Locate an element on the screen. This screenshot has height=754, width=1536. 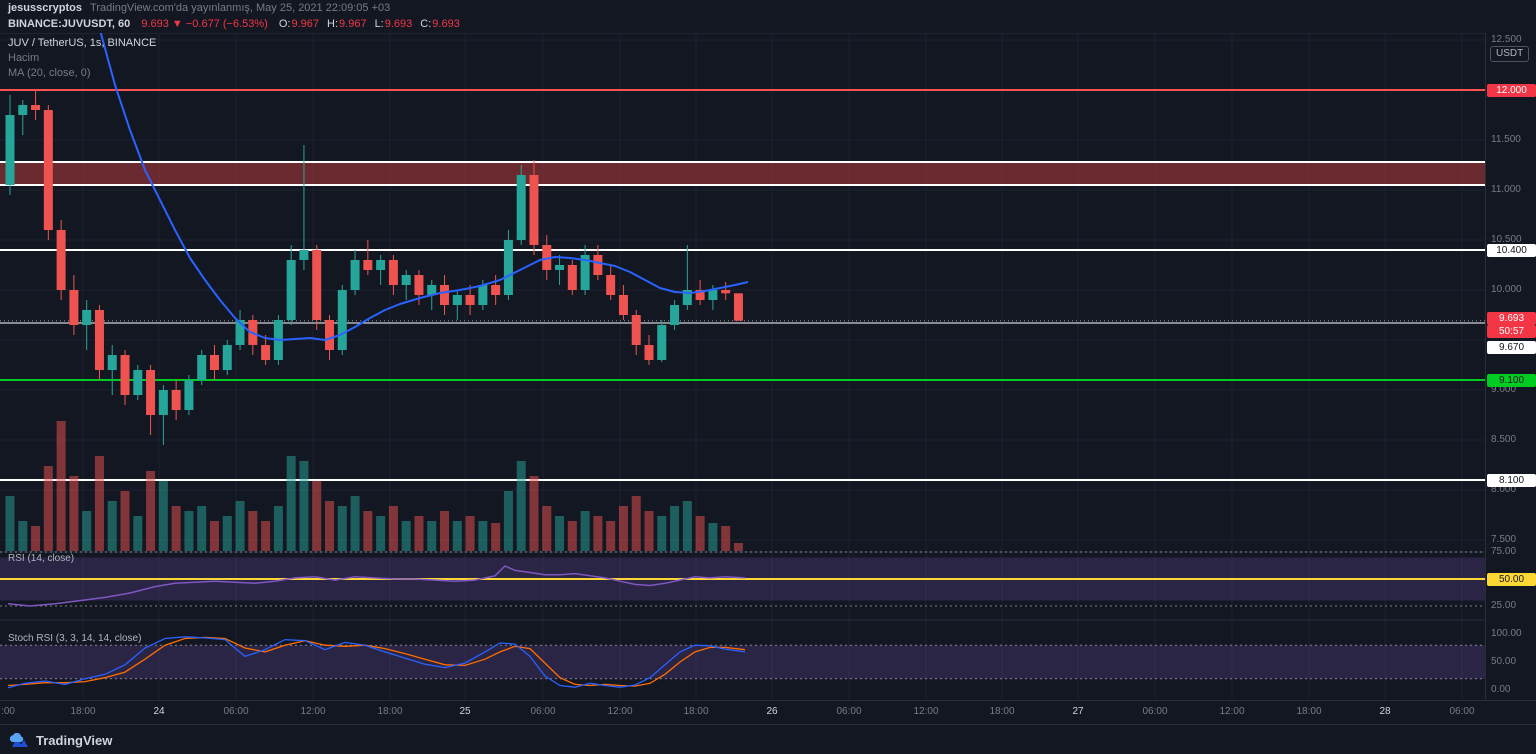
time-label: :00 is located at coordinates (8, 711).